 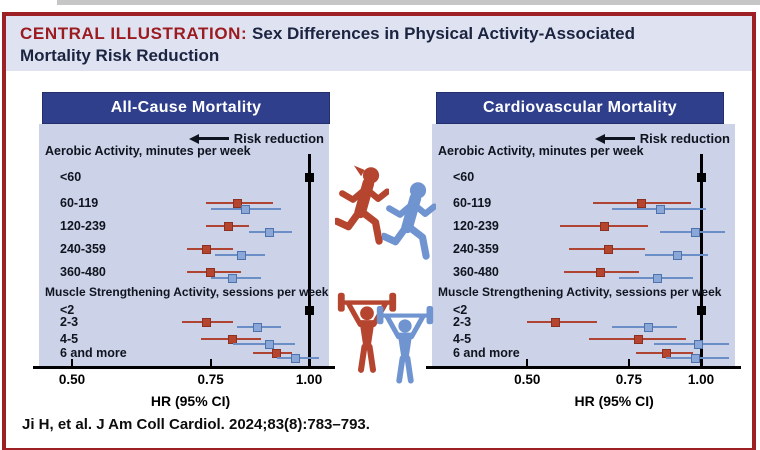 What do you see at coordinates (186, 108) in the screenshot?
I see `panel-title-all-cause: All-Cause Mortality` at bounding box center [186, 108].